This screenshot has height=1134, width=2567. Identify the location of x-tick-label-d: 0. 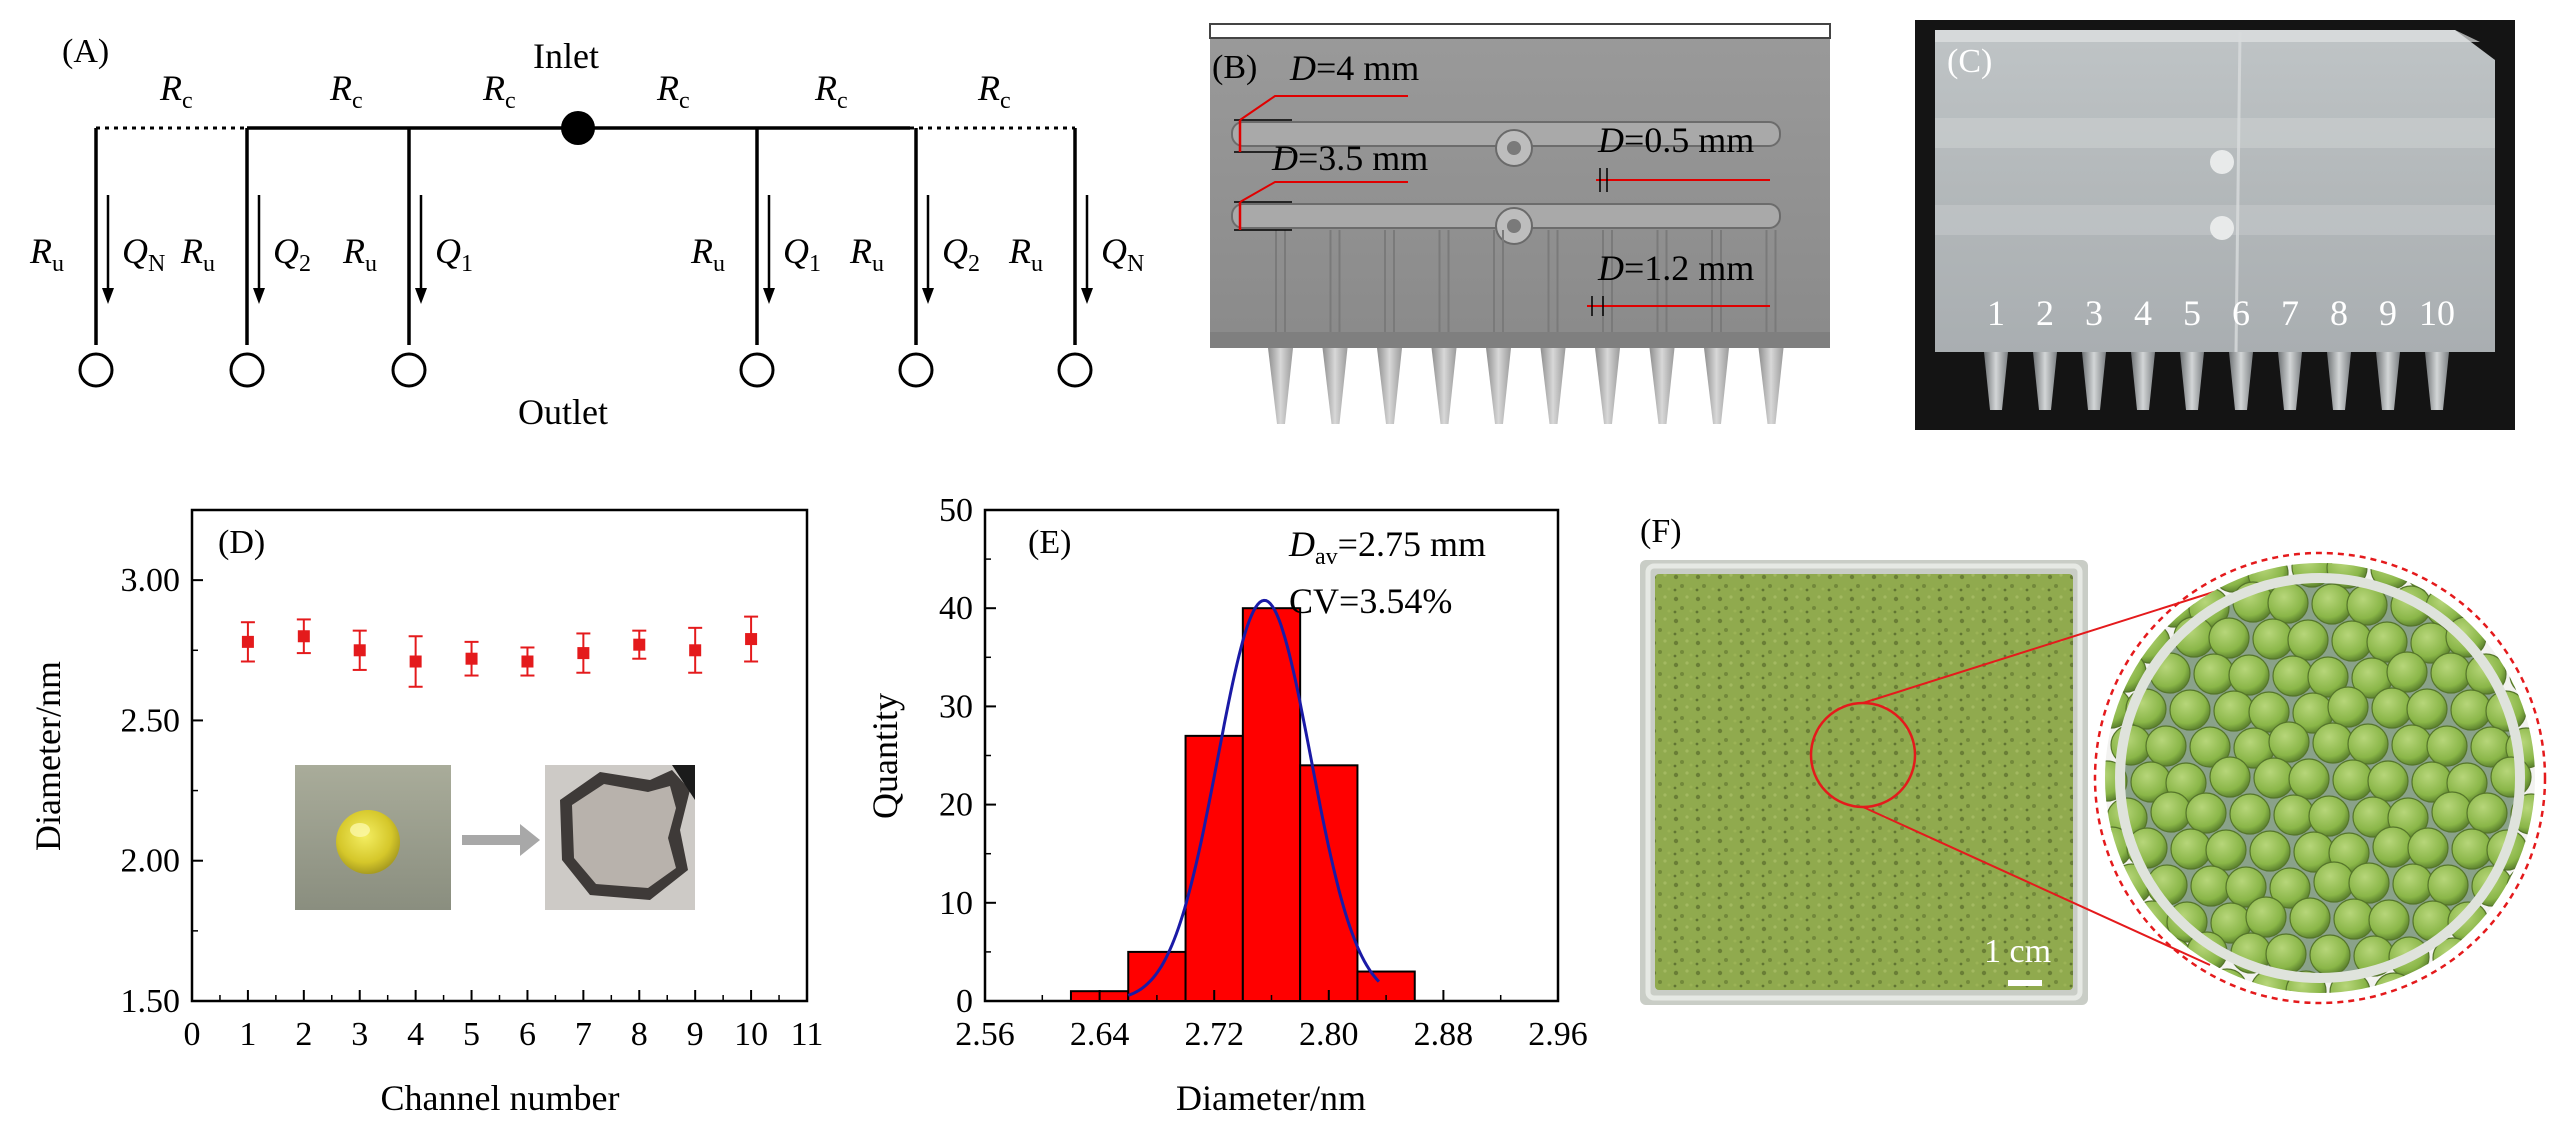
(192, 1034).